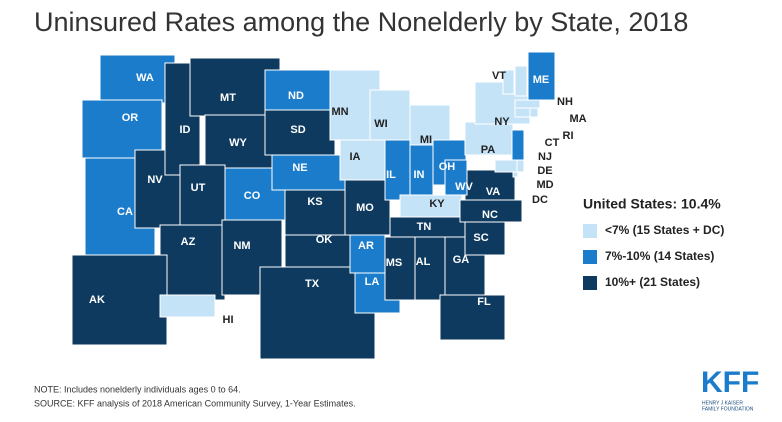  Describe the element at coordinates (437, 204) in the screenshot. I see `state-label: KY` at that location.